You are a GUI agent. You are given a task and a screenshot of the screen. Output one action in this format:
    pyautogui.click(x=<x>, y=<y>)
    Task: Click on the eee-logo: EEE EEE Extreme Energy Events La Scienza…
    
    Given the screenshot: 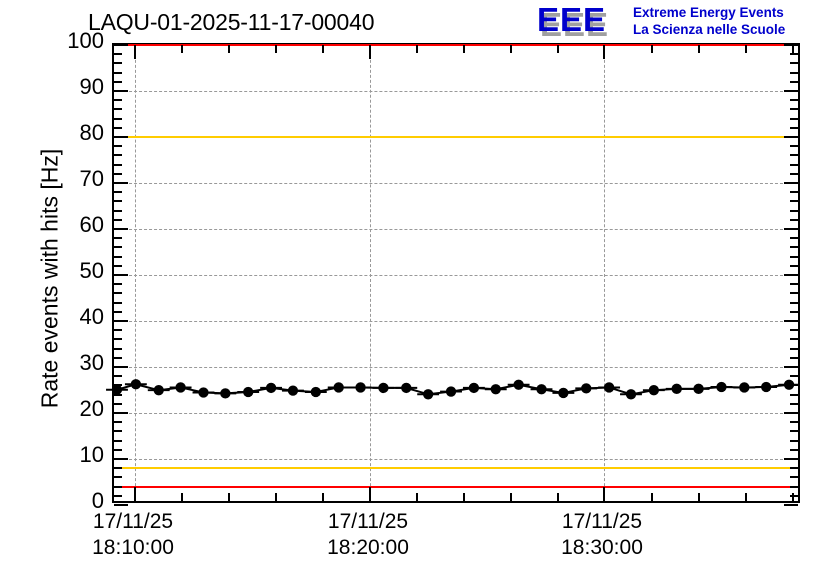 What is the action you would take?
    pyautogui.click(x=685, y=22)
    